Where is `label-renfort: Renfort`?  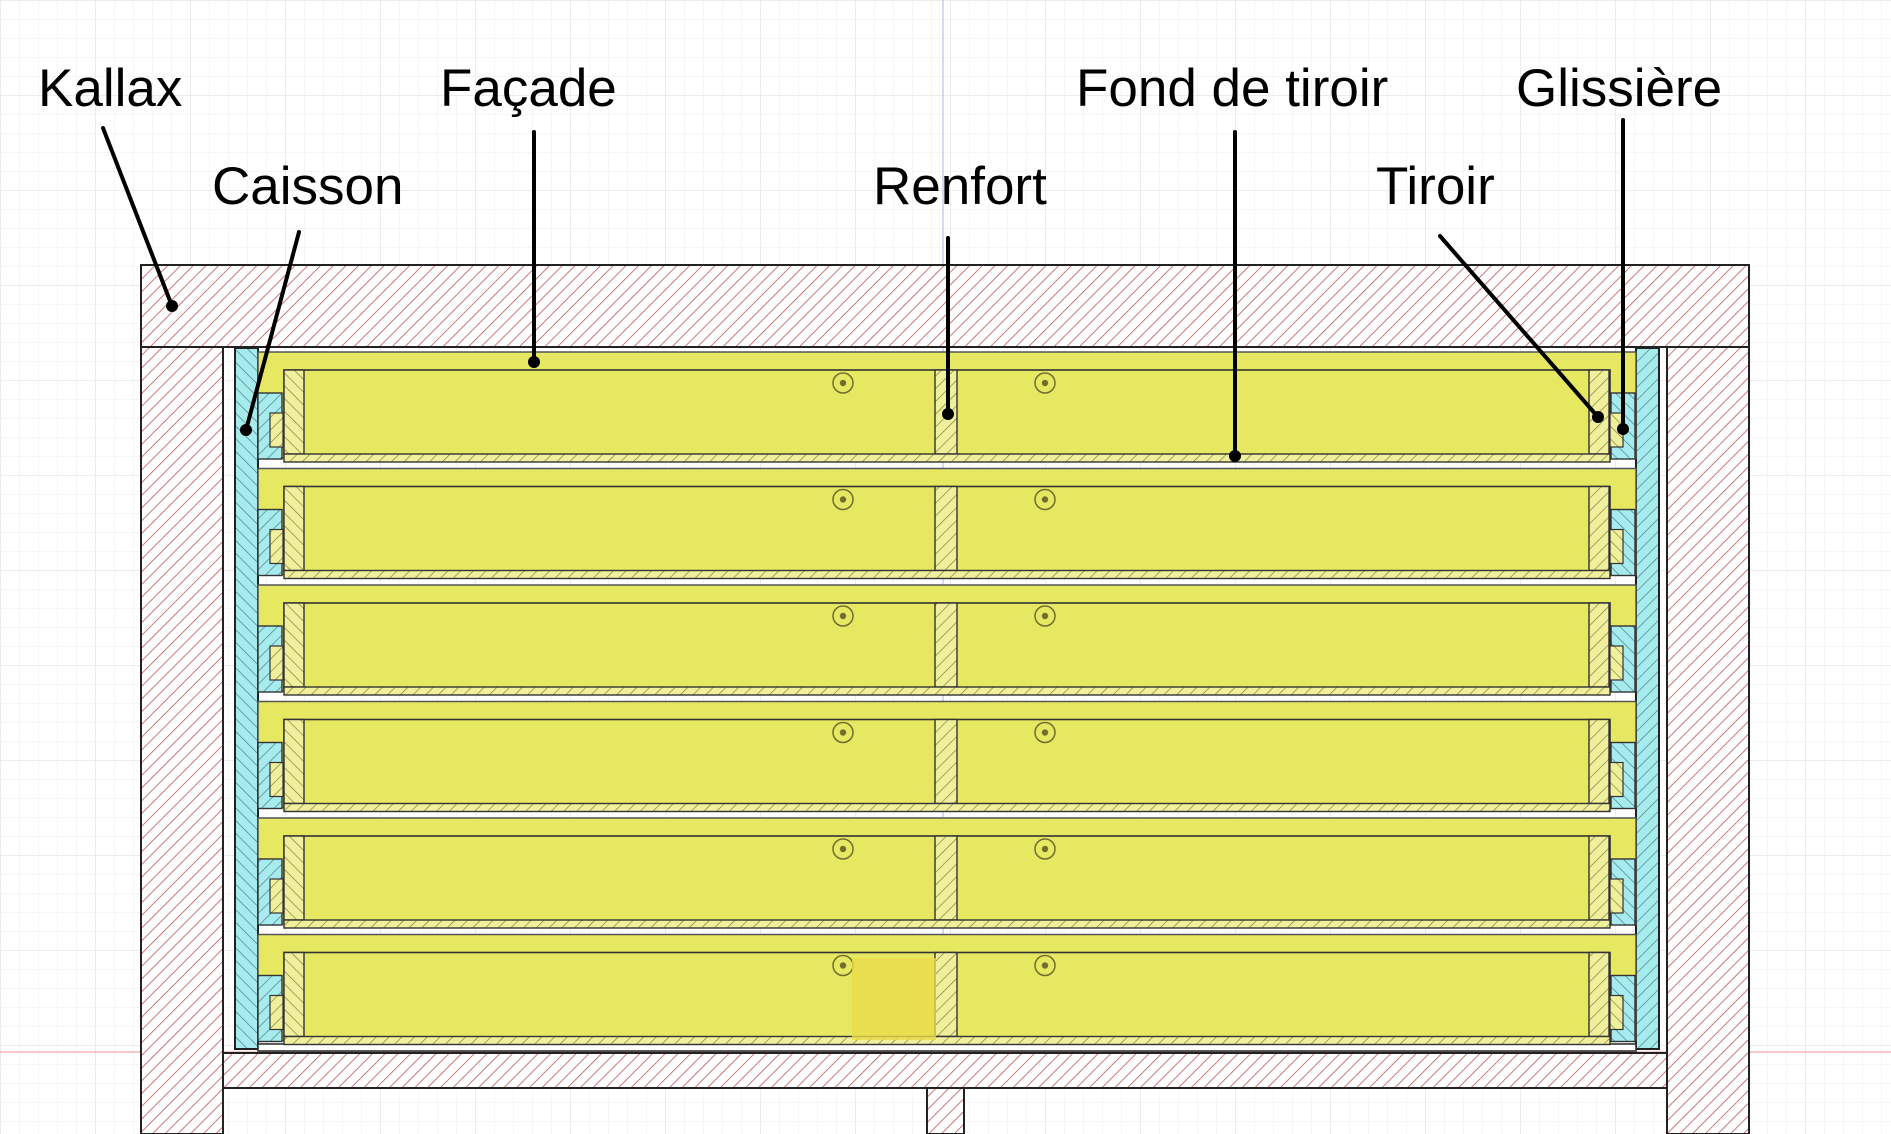 label-renfort: Renfort is located at coordinates (960, 186).